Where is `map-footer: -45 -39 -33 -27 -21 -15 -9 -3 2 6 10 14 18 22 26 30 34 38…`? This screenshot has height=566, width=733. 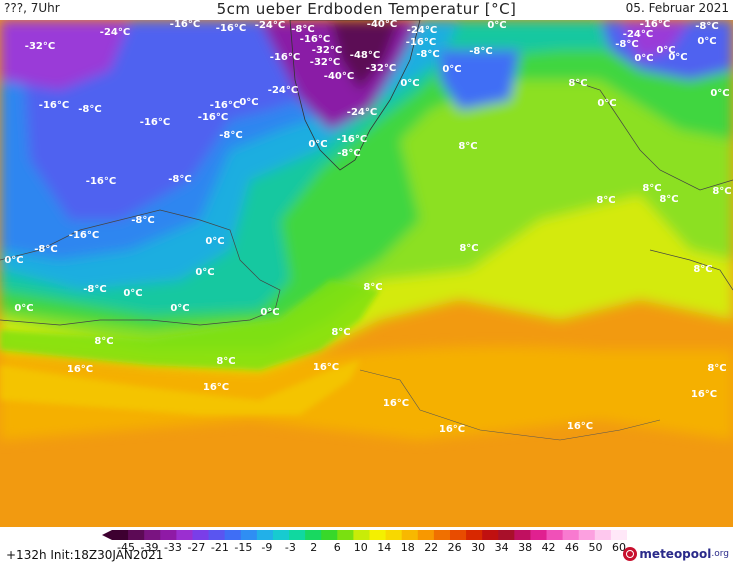 map-footer: -45 -39 -33 -27 -21 -15 -9 -3 2 6 10 14 18 22 26 30 34 38… is located at coordinates (366, 546).